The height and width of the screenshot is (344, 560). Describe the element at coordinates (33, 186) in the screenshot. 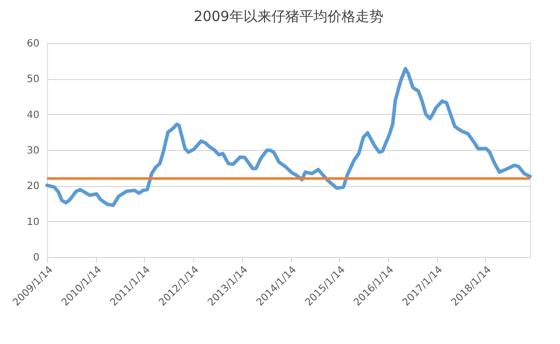

I see `y-tick-label: 20` at that location.